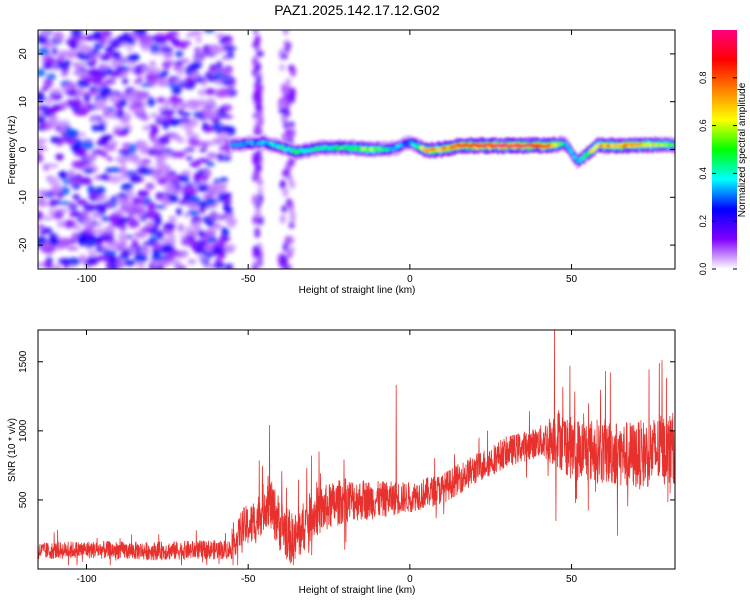  What do you see at coordinates (12, 450) in the screenshot?
I see `snr-y-label: SNR (10 * v/v)` at bounding box center [12, 450].